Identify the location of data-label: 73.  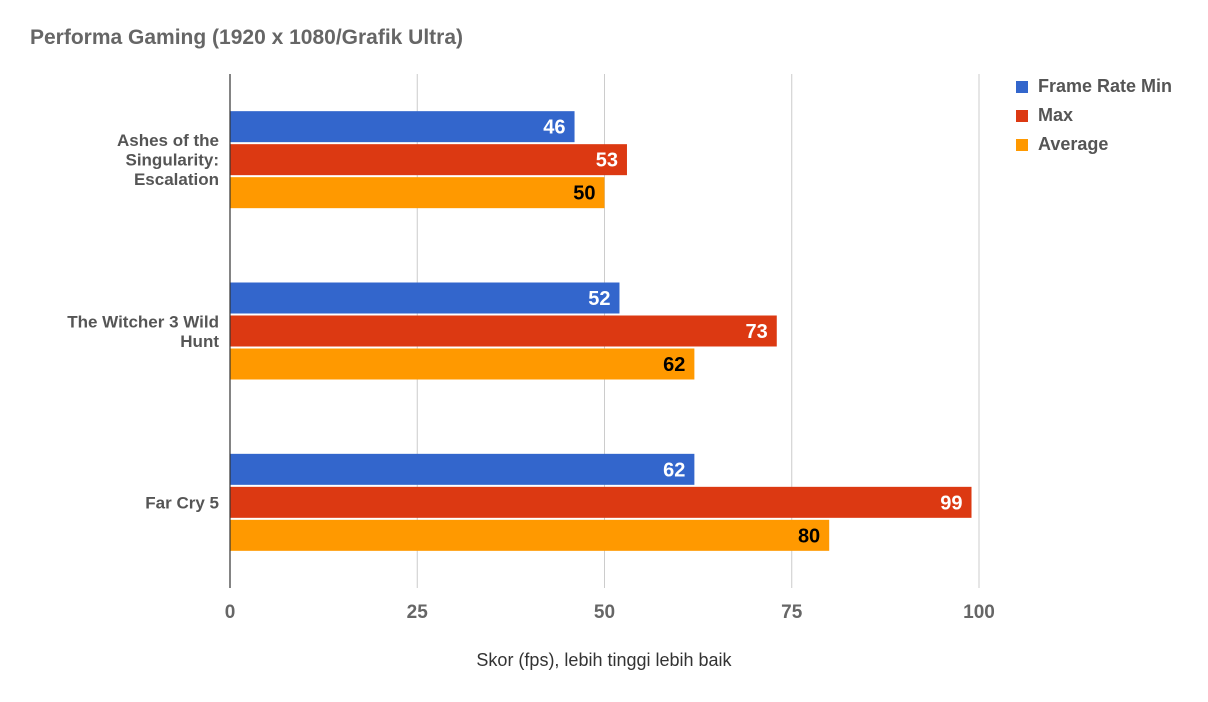
(757, 332).